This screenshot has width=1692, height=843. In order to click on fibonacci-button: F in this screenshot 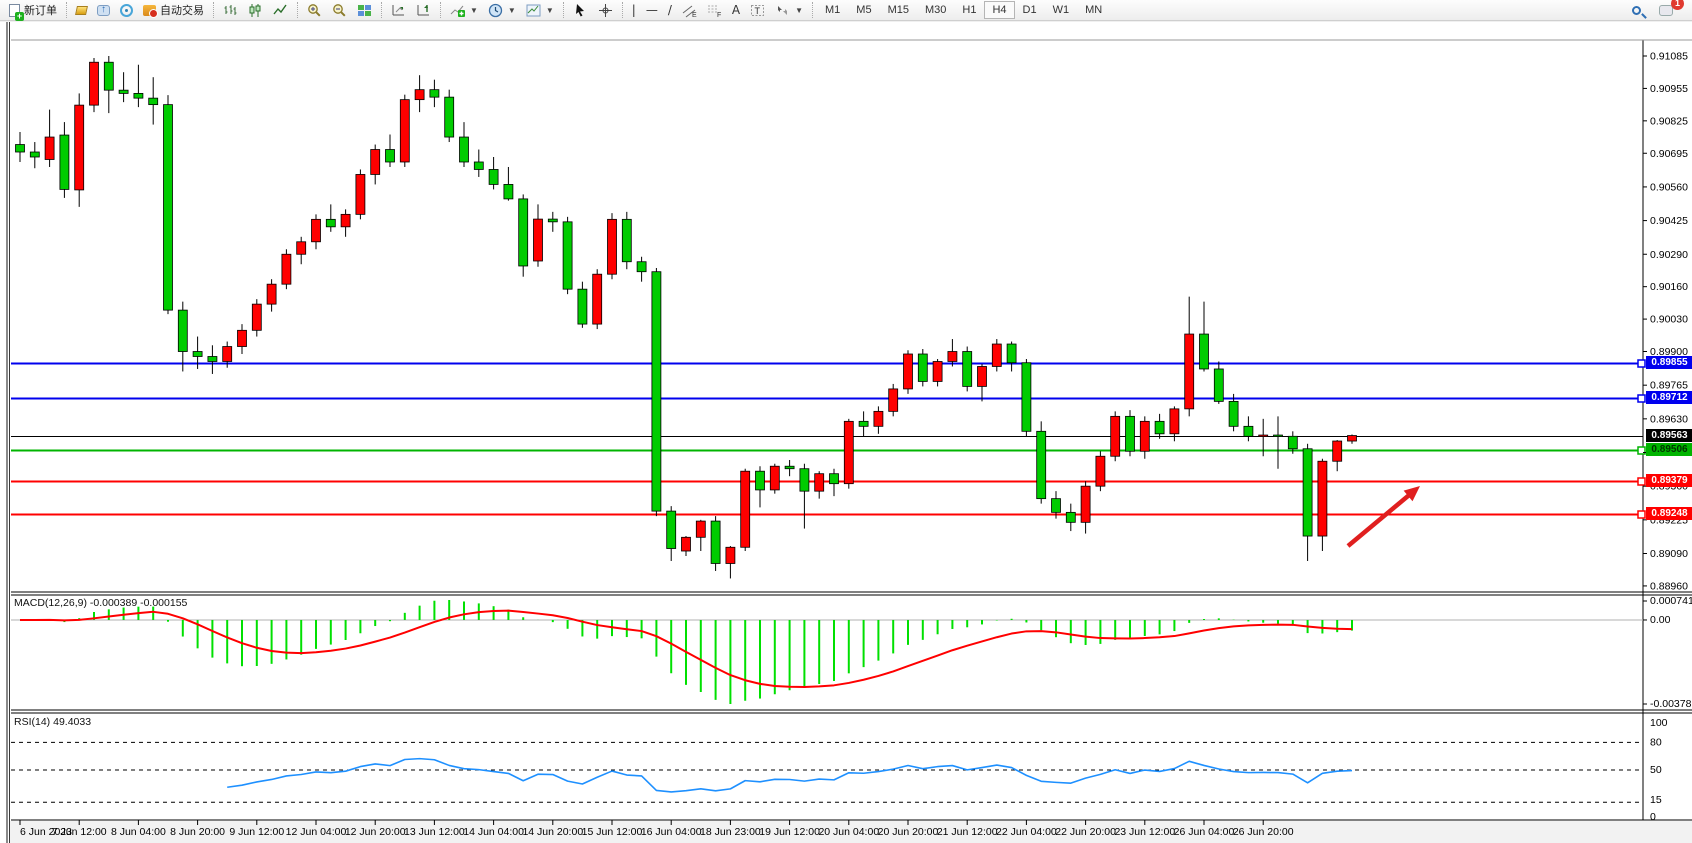, I will do `click(714, 10)`.